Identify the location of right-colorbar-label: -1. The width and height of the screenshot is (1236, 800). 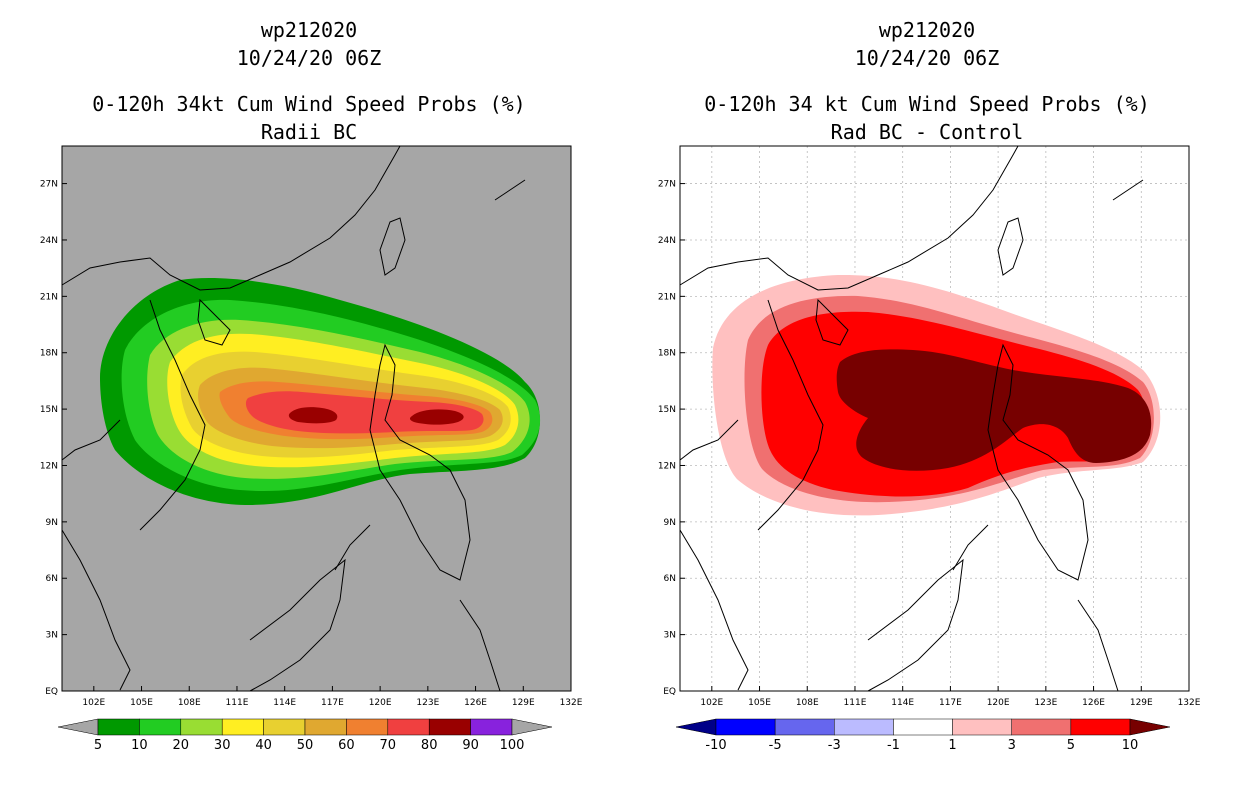
(893, 745).